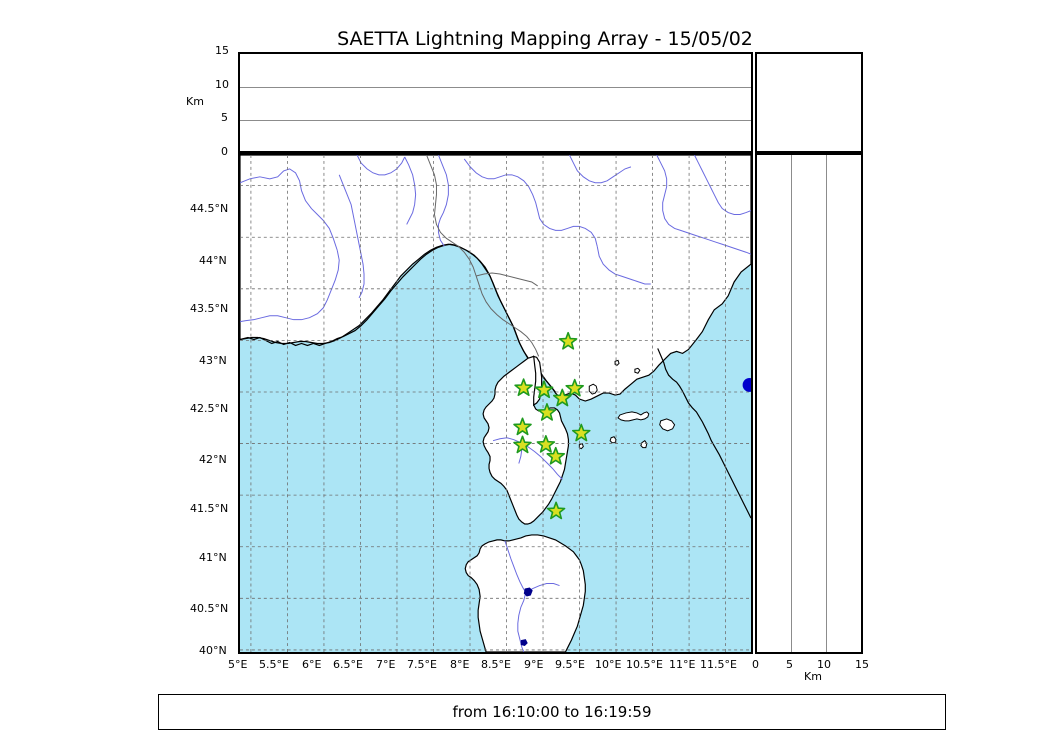 The image size is (1050, 750). What do you see at coordinates (398, 318) in the screenshot?
I see `riviera-coast-detail` at bounding box center [398, 318].